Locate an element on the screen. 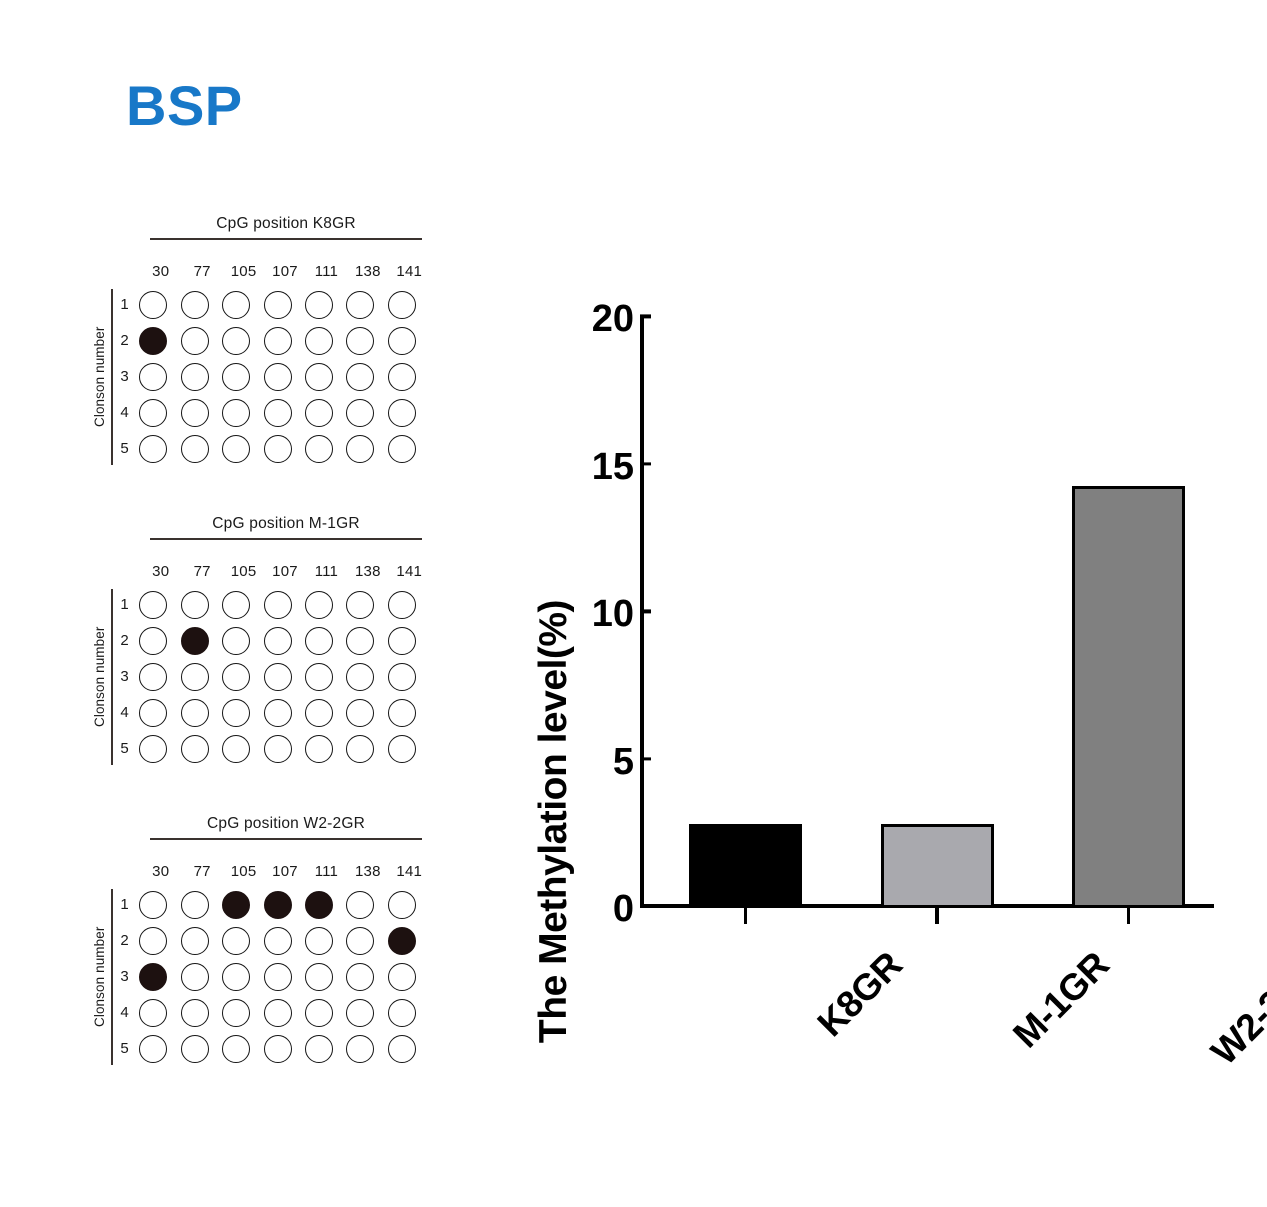 The width and height of the screenshot is (1267, 1207). chart-y-axis-line is located at coordinates (642, 613).